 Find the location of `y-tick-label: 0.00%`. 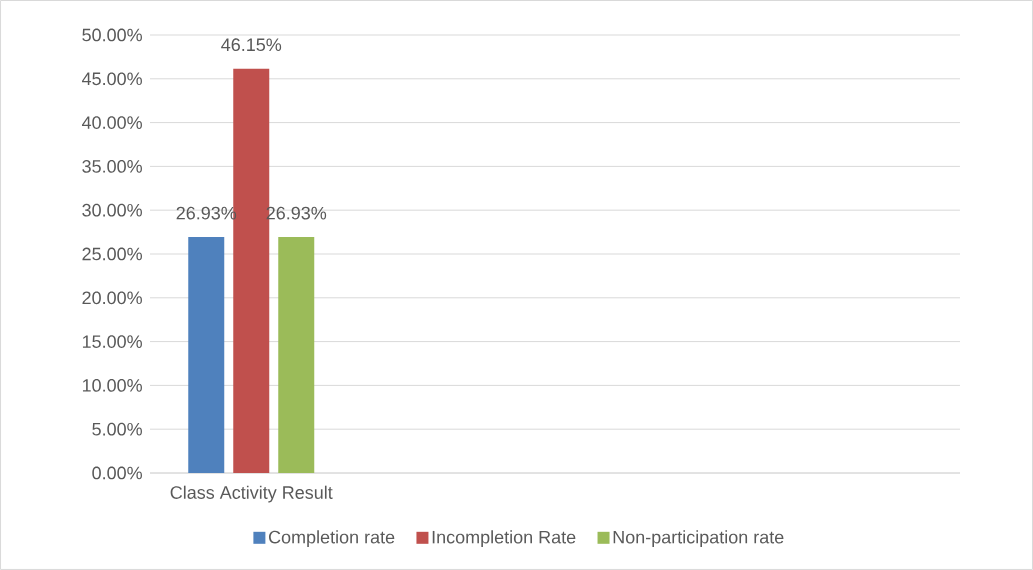

y-tick-label: 0.00% is located at coordinates (117, 473).